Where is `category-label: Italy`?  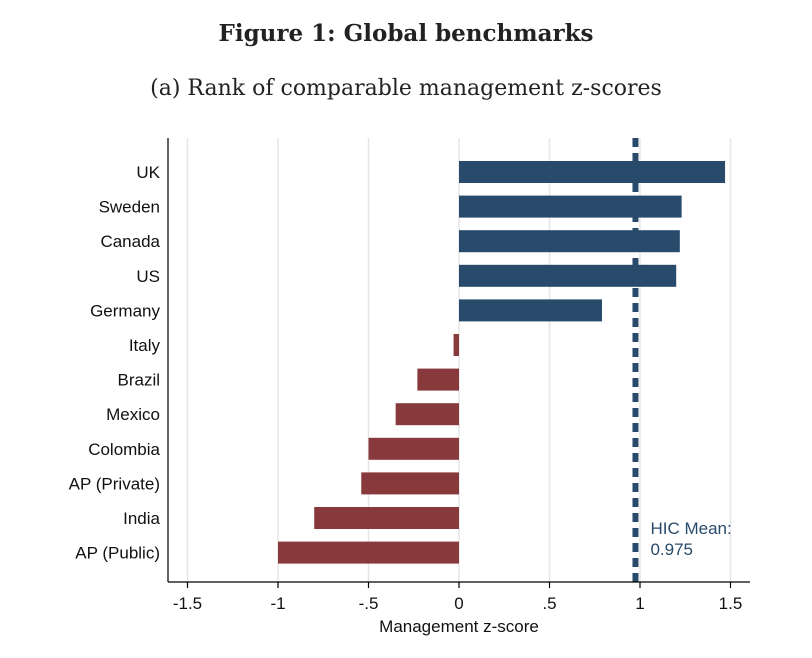 category-label: Italy is located at coordinates (145, 345).